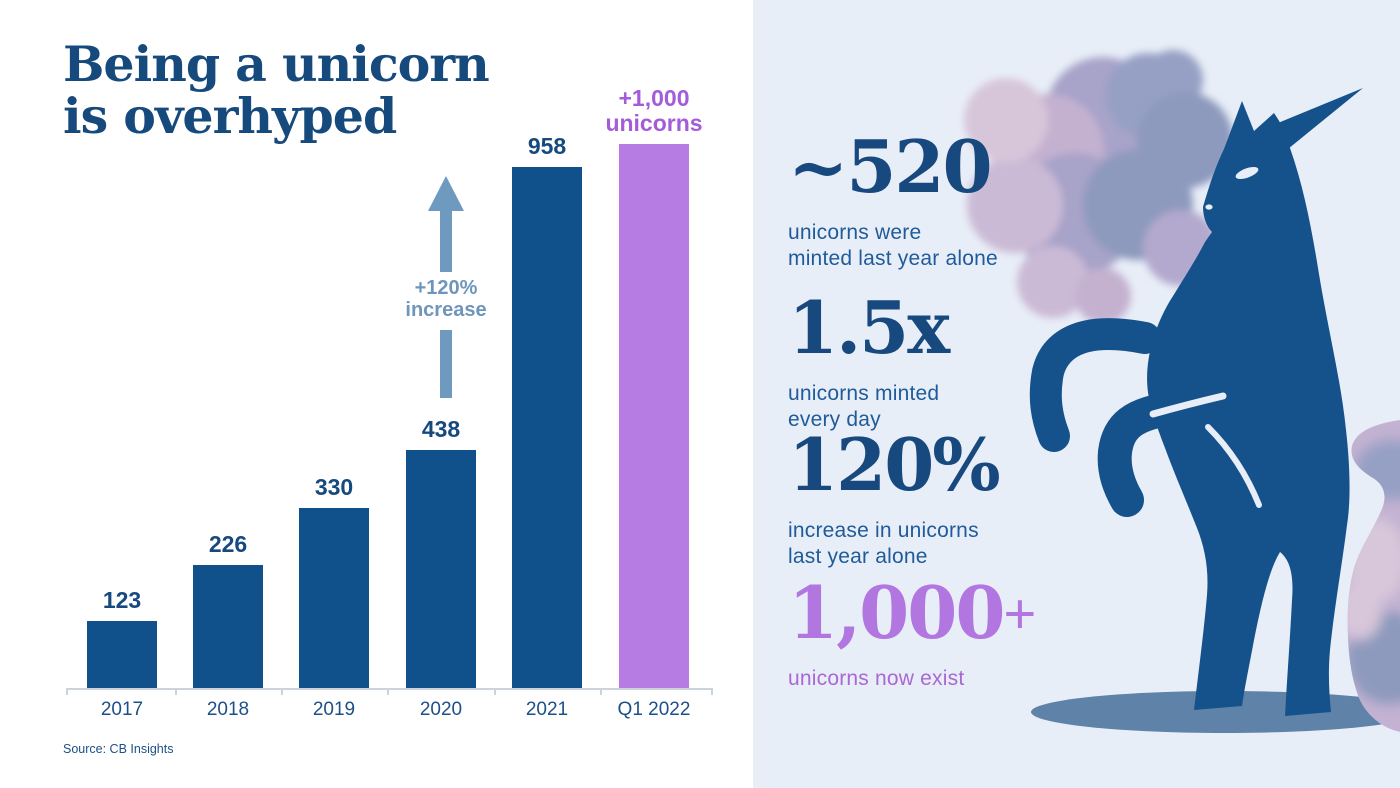 The width and height of the screenshot is (1400, 788). I want to click on unicorn-front-leg-far, so click(1095, 385).